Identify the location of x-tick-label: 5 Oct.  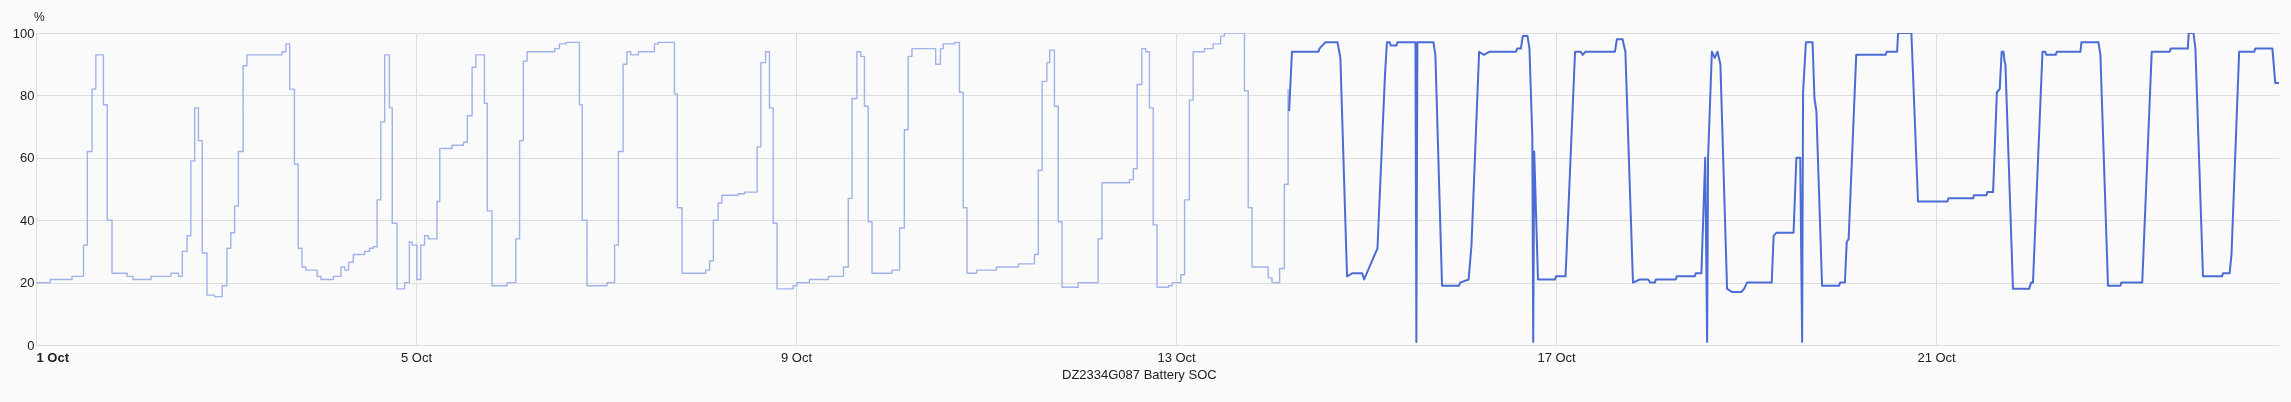
(416, 357).